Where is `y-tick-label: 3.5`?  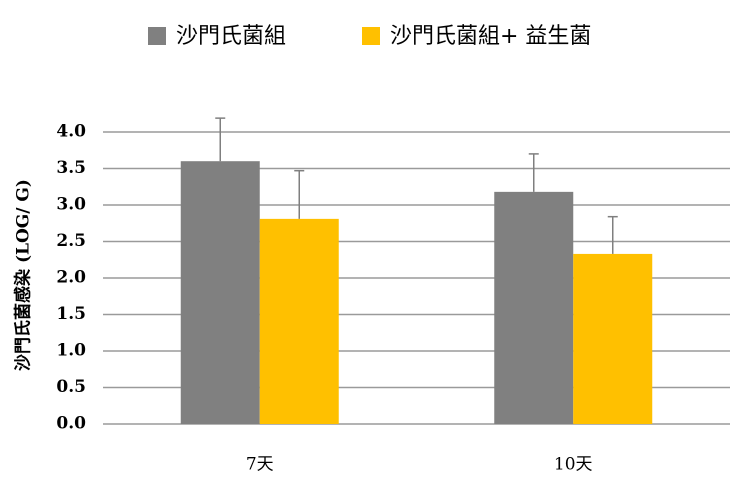 y-tick-label: 3.5 is located at coordinates (71, 168).